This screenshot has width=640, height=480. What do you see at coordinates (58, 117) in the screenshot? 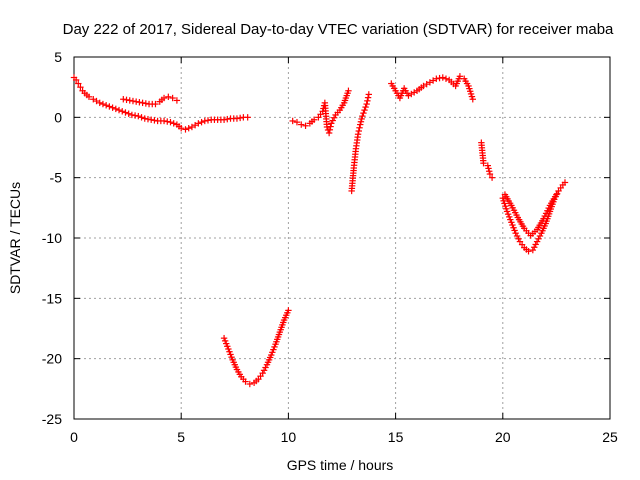
I see `y-tick-label: 0` at bounding box center [58, 117].